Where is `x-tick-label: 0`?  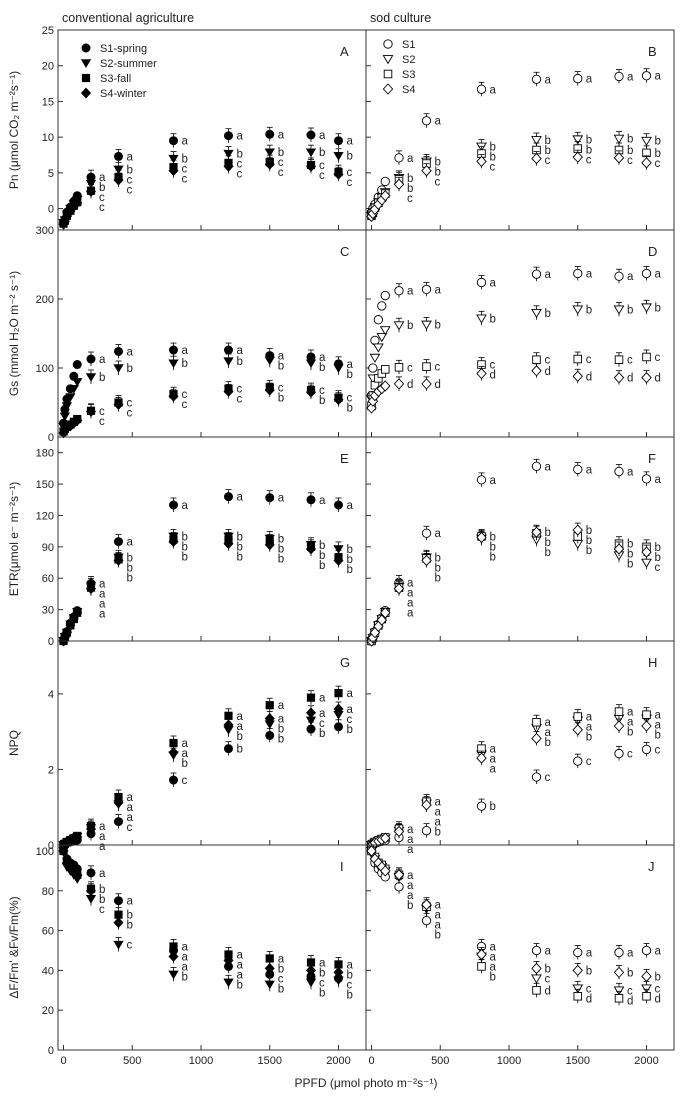
x-tick-label: 0 is located at coordinates (63, 1061).